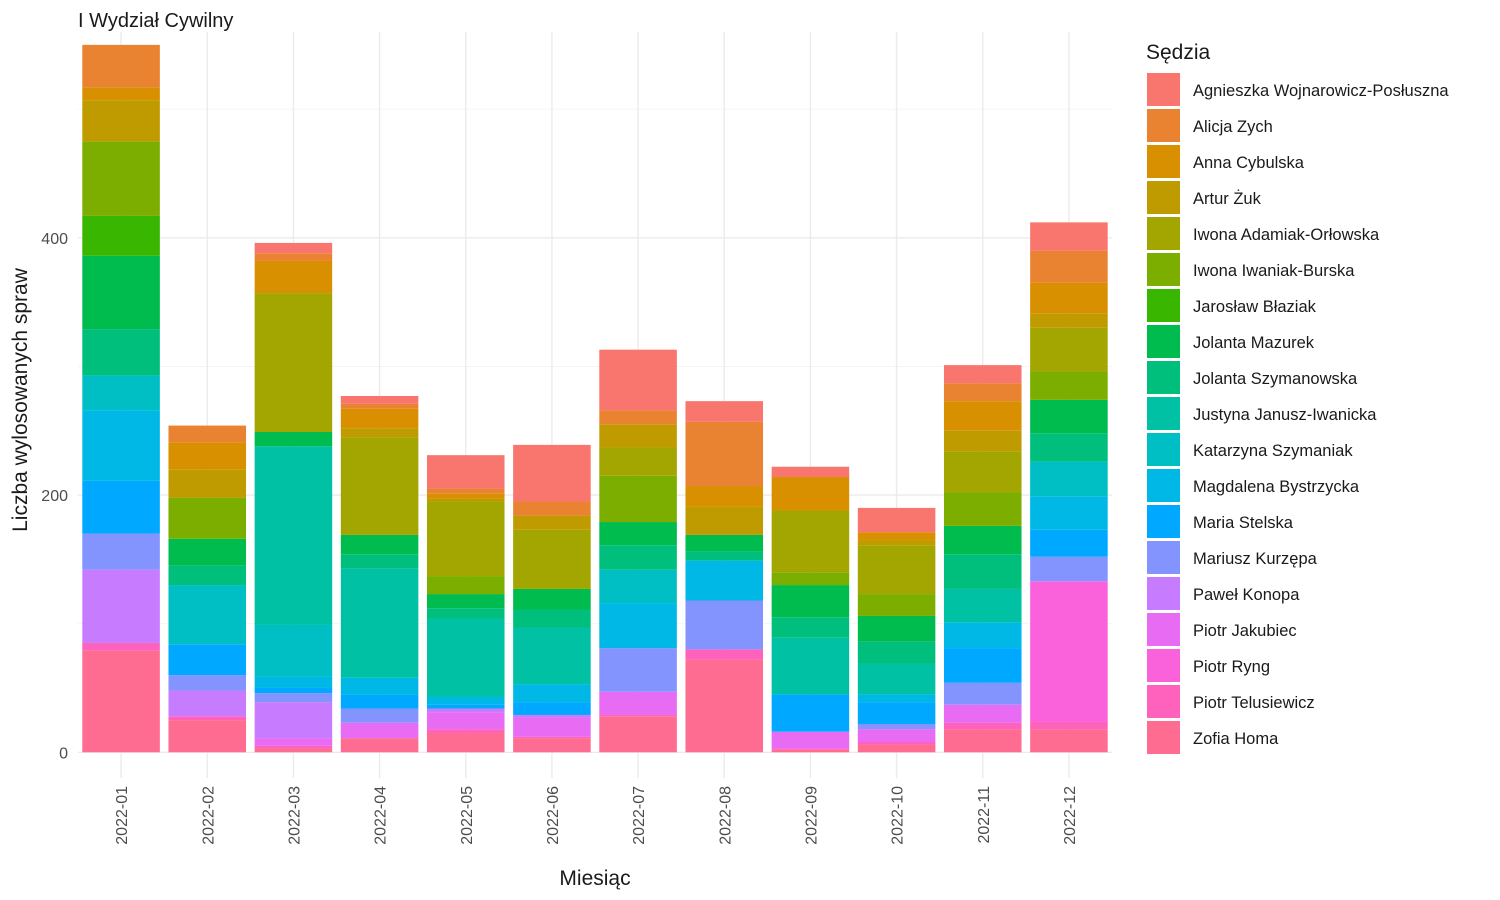 The width and height of the screenshot is (1500, 900). What do you see at coordinates (63, 753) in the screenshot?
I see `y-tick-label: 0` at bounding box center [63, 753].